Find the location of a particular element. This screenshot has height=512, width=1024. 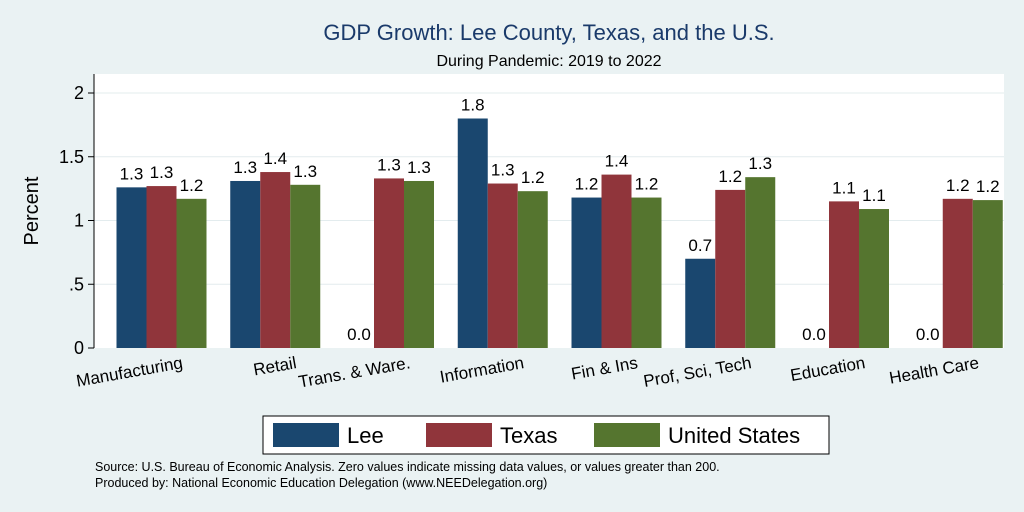

legend-box is located at coordinates (546, 435).